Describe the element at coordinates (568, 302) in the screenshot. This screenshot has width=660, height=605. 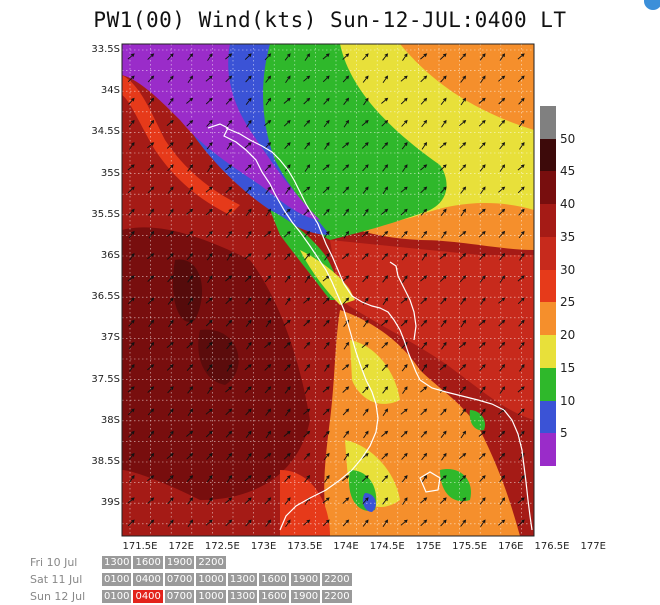
I see `colorbar-label: 25` at that location.